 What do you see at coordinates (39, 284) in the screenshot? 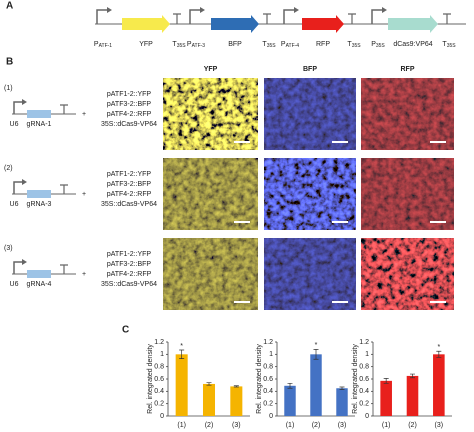
I see `grna-label: gRNA-4` at bounding box center [39, 284].